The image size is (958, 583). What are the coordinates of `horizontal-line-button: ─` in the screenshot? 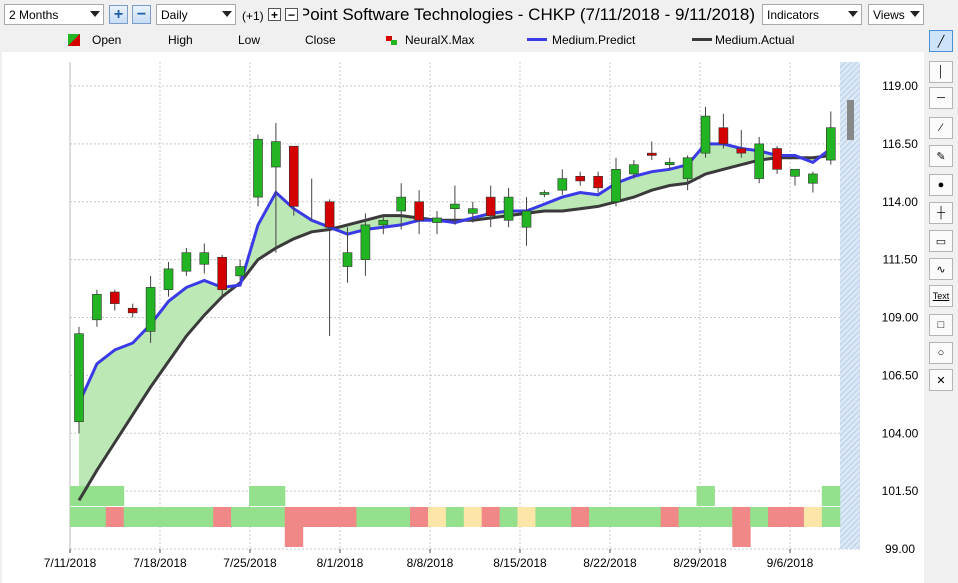 It's located at (941, 98).